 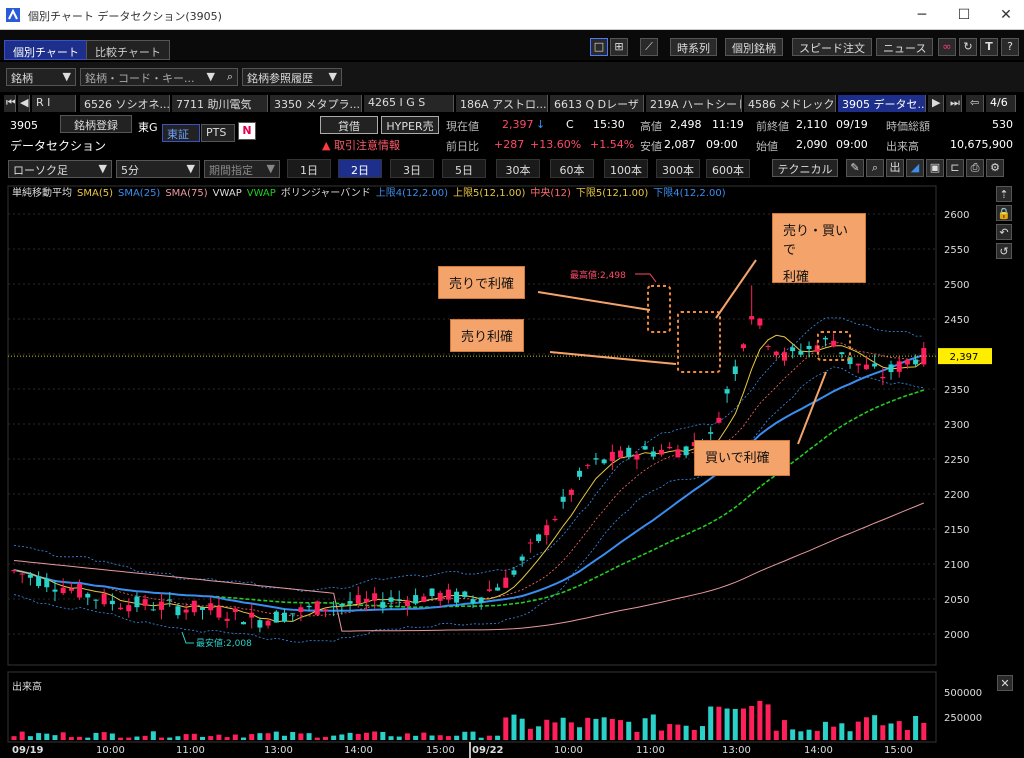 I want to click on period-30: 30本, so click(x=518, y=168).